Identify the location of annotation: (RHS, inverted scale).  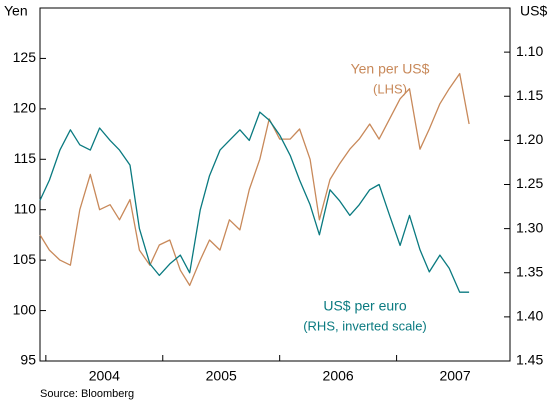
(365, 325).